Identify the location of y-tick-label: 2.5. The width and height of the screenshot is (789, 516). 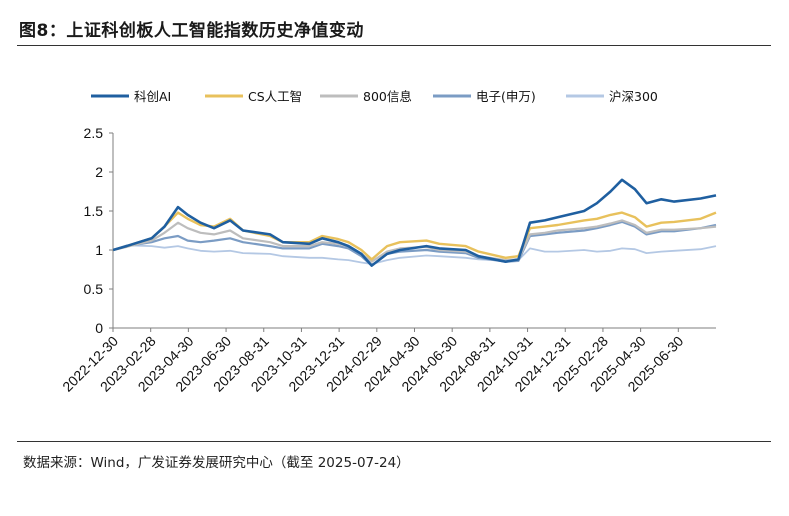
(94, 133).